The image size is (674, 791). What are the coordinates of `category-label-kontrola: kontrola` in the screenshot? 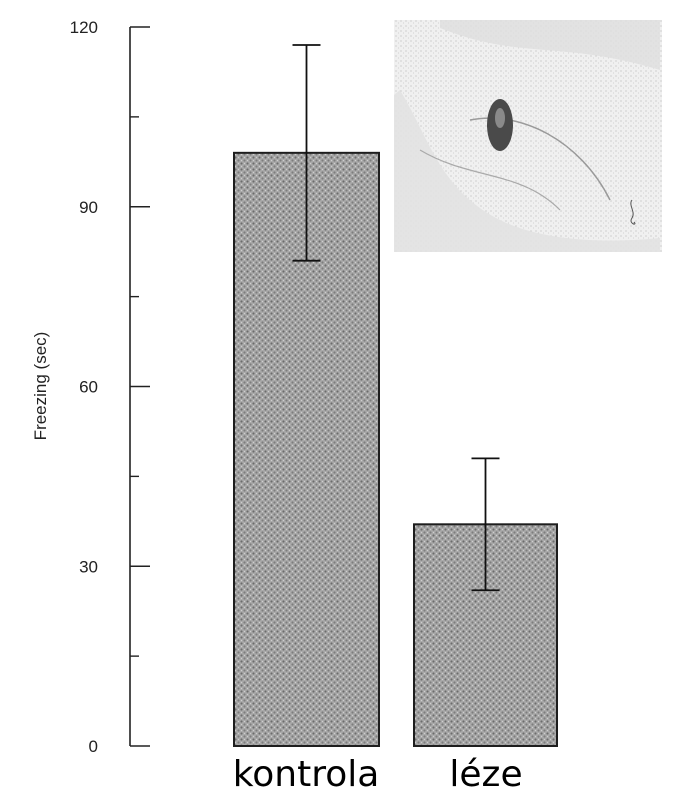 It's located at (306, 772).